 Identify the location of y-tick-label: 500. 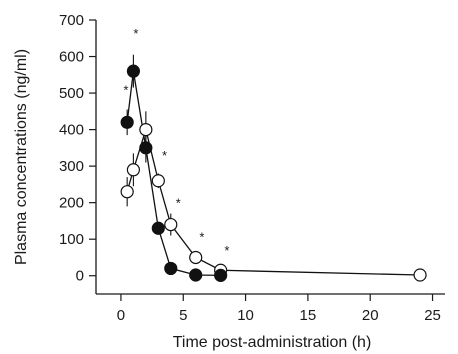
(71, 93).